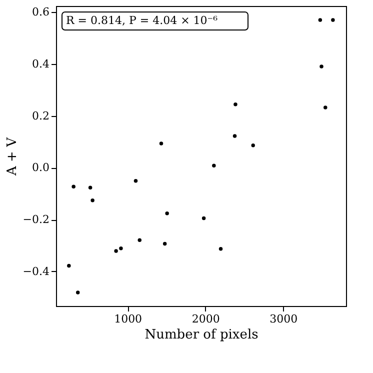  What do you see at coordinates (12, 156) in the screenshot?
I see `y-axis-title: A + V` at bounding box center [12, 156].